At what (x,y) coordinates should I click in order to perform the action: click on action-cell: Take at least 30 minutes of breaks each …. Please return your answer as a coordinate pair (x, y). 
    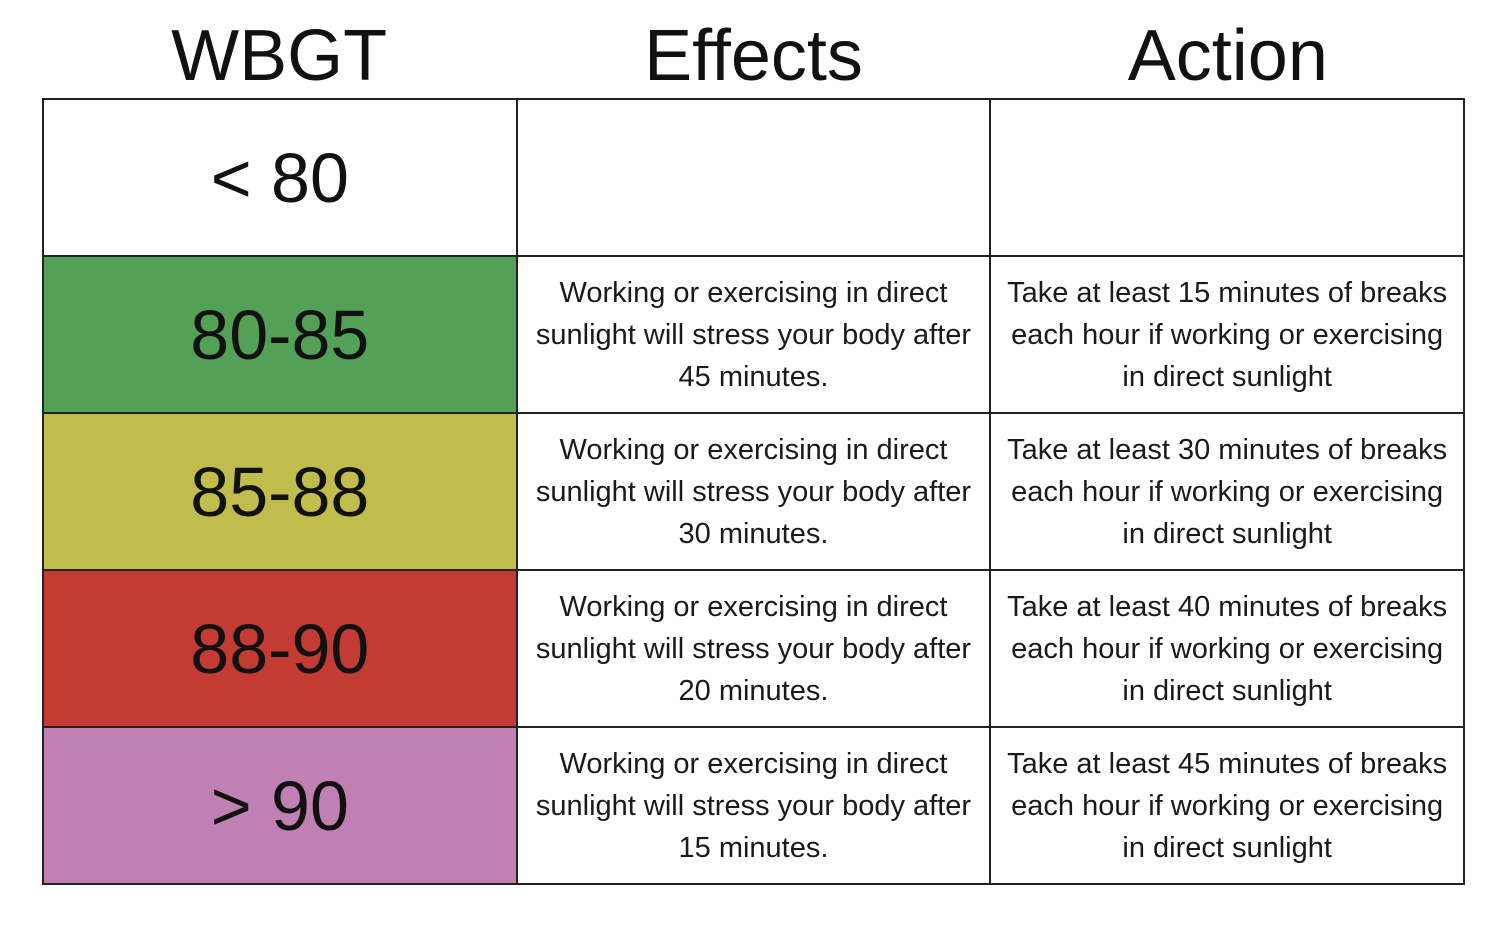
    Looking at the image, I should click on (1227, 491).